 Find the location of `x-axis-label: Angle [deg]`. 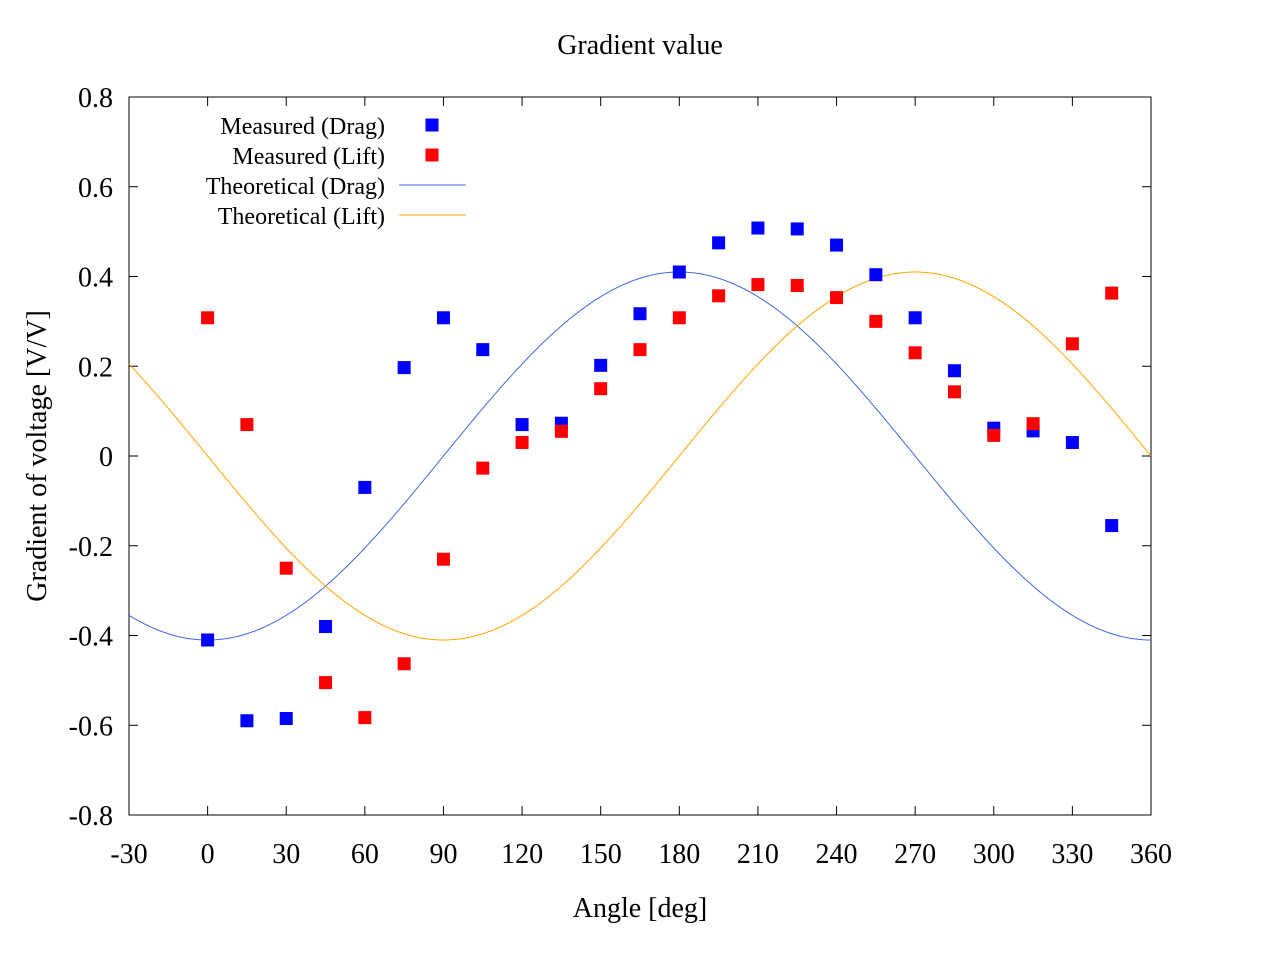

x-axis-label: Angle [deg] is located at coordinates (640, 908).